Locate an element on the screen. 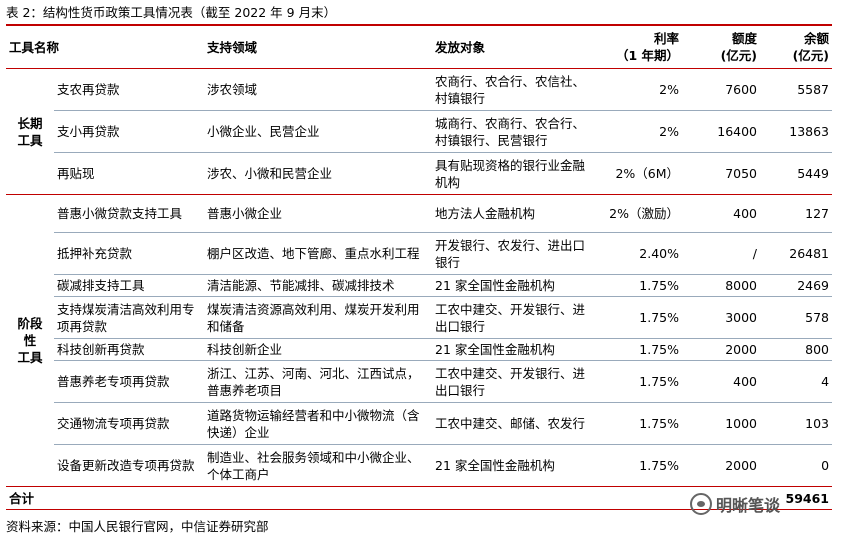 The image size is (845, 542). cell-balance: 103 is located at coordinates (796, 423).